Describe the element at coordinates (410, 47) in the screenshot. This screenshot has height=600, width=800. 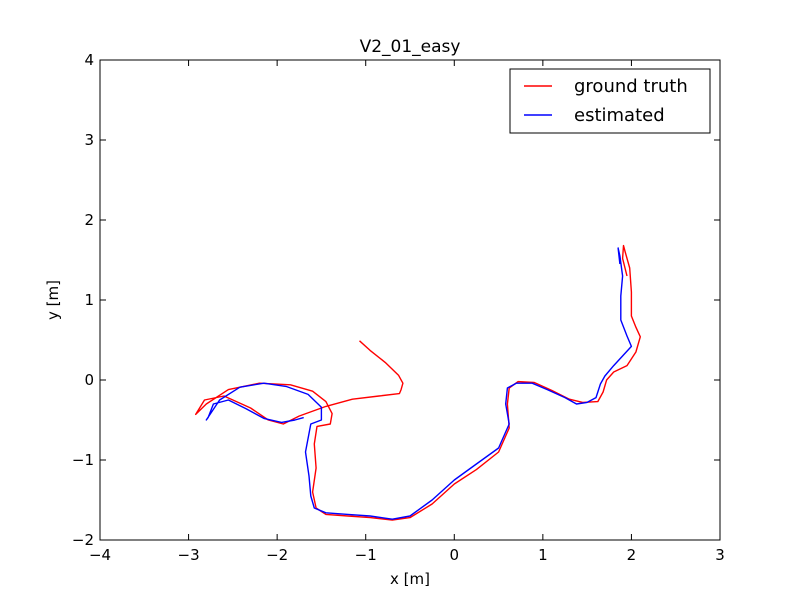
I see `chart-title: V2_01_easy` at that location.